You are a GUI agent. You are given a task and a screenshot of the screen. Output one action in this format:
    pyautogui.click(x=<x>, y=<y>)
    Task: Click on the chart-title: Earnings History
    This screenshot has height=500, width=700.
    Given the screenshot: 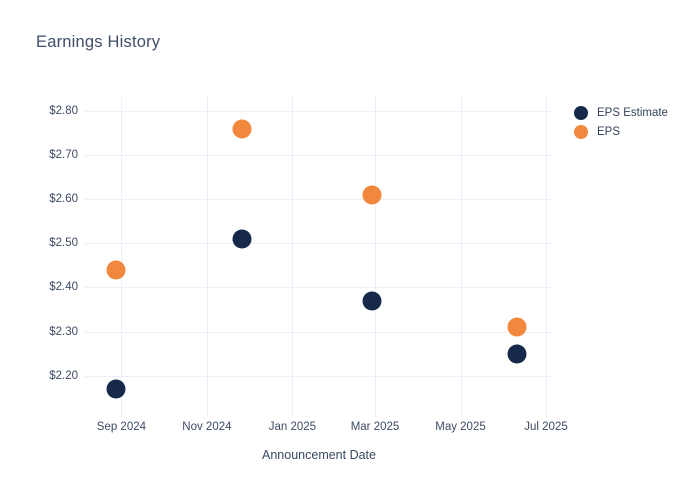 What is the action you would take?
    pyautogui.click(x=98, y=42)
    